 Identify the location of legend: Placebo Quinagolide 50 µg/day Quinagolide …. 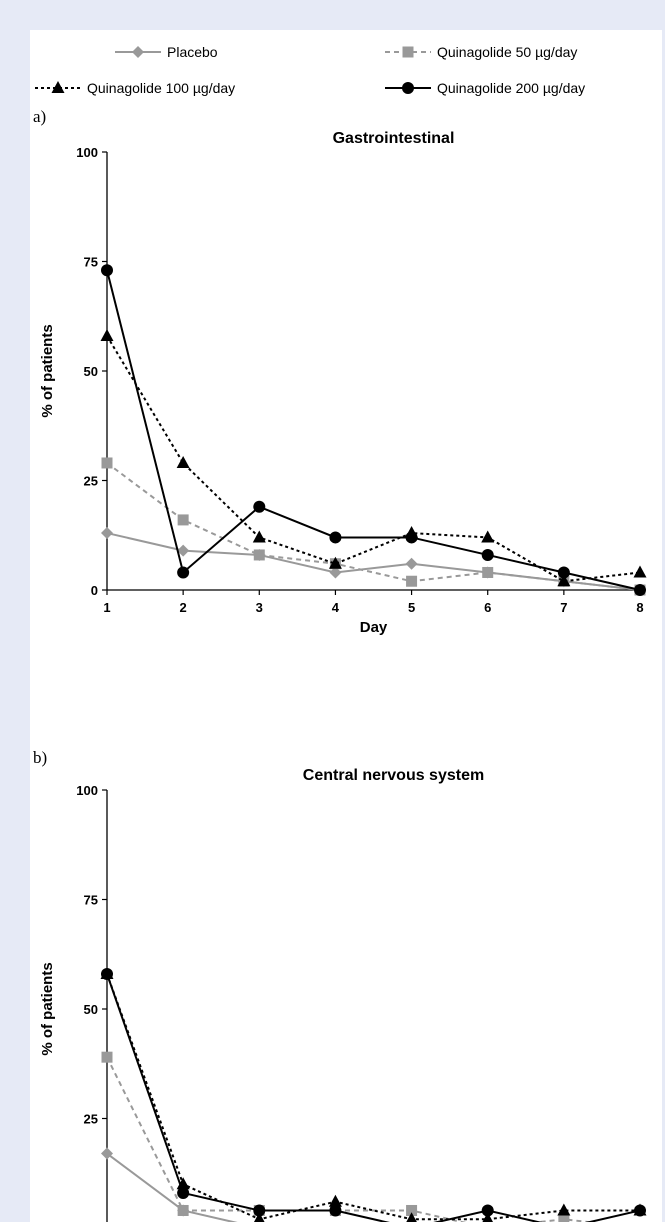
(310, 70).